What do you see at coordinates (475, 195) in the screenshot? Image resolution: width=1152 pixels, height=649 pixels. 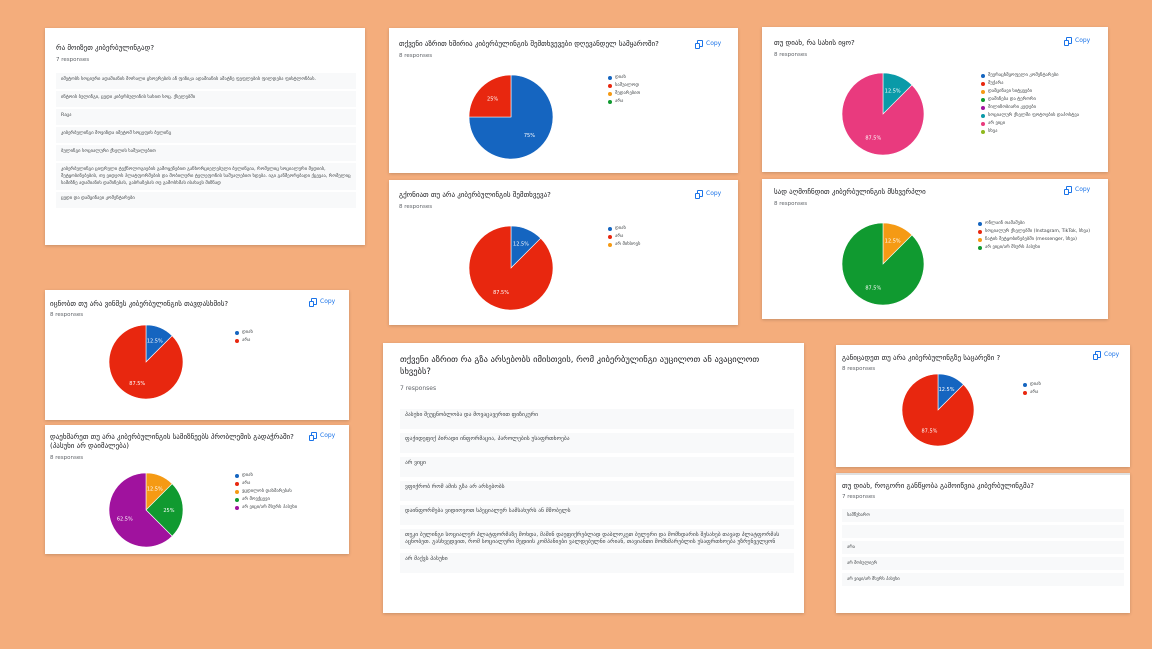 I see `question-title: გქონიათ თუ არა კიბერბულინგის შემთხვევა?` at bounding box center [475, 195].